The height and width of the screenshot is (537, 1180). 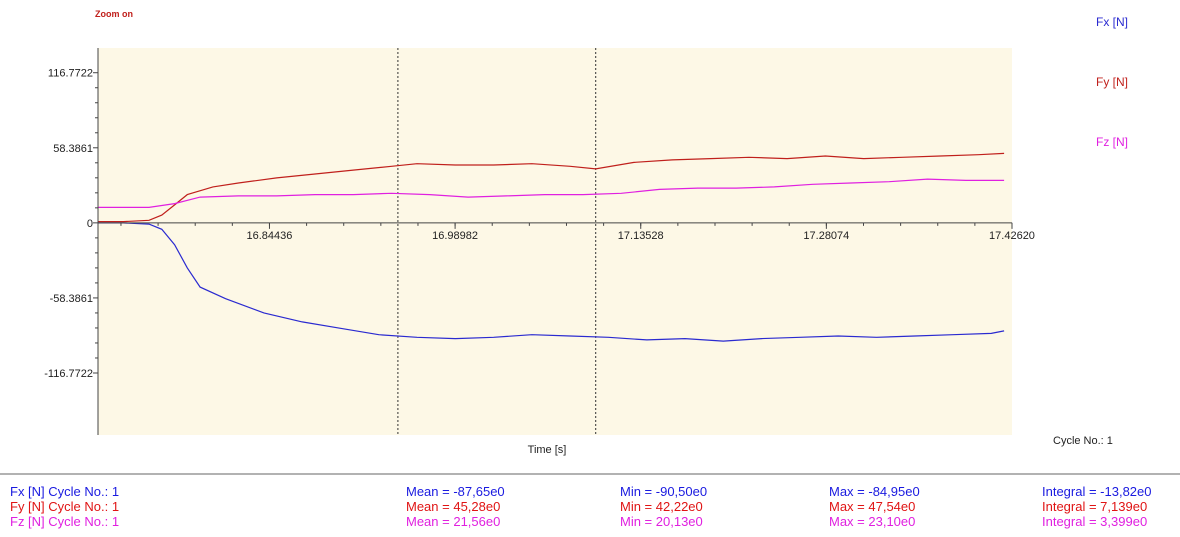 What do you see at coordinates (65, 506) in the screenshot?
I see `stats-fy-name: Fy [N] Cycle No.: 1` at bounding box center [65, 506].